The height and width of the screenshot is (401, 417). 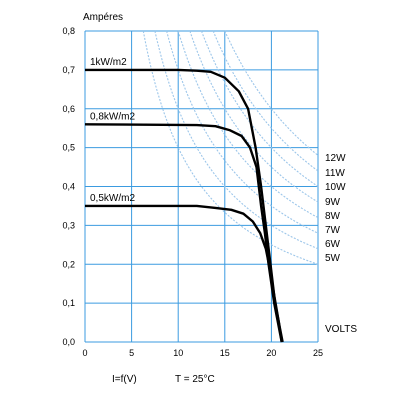 I want to click on series-label-1: 0,8kW/m2, so click(x=112, y=116).